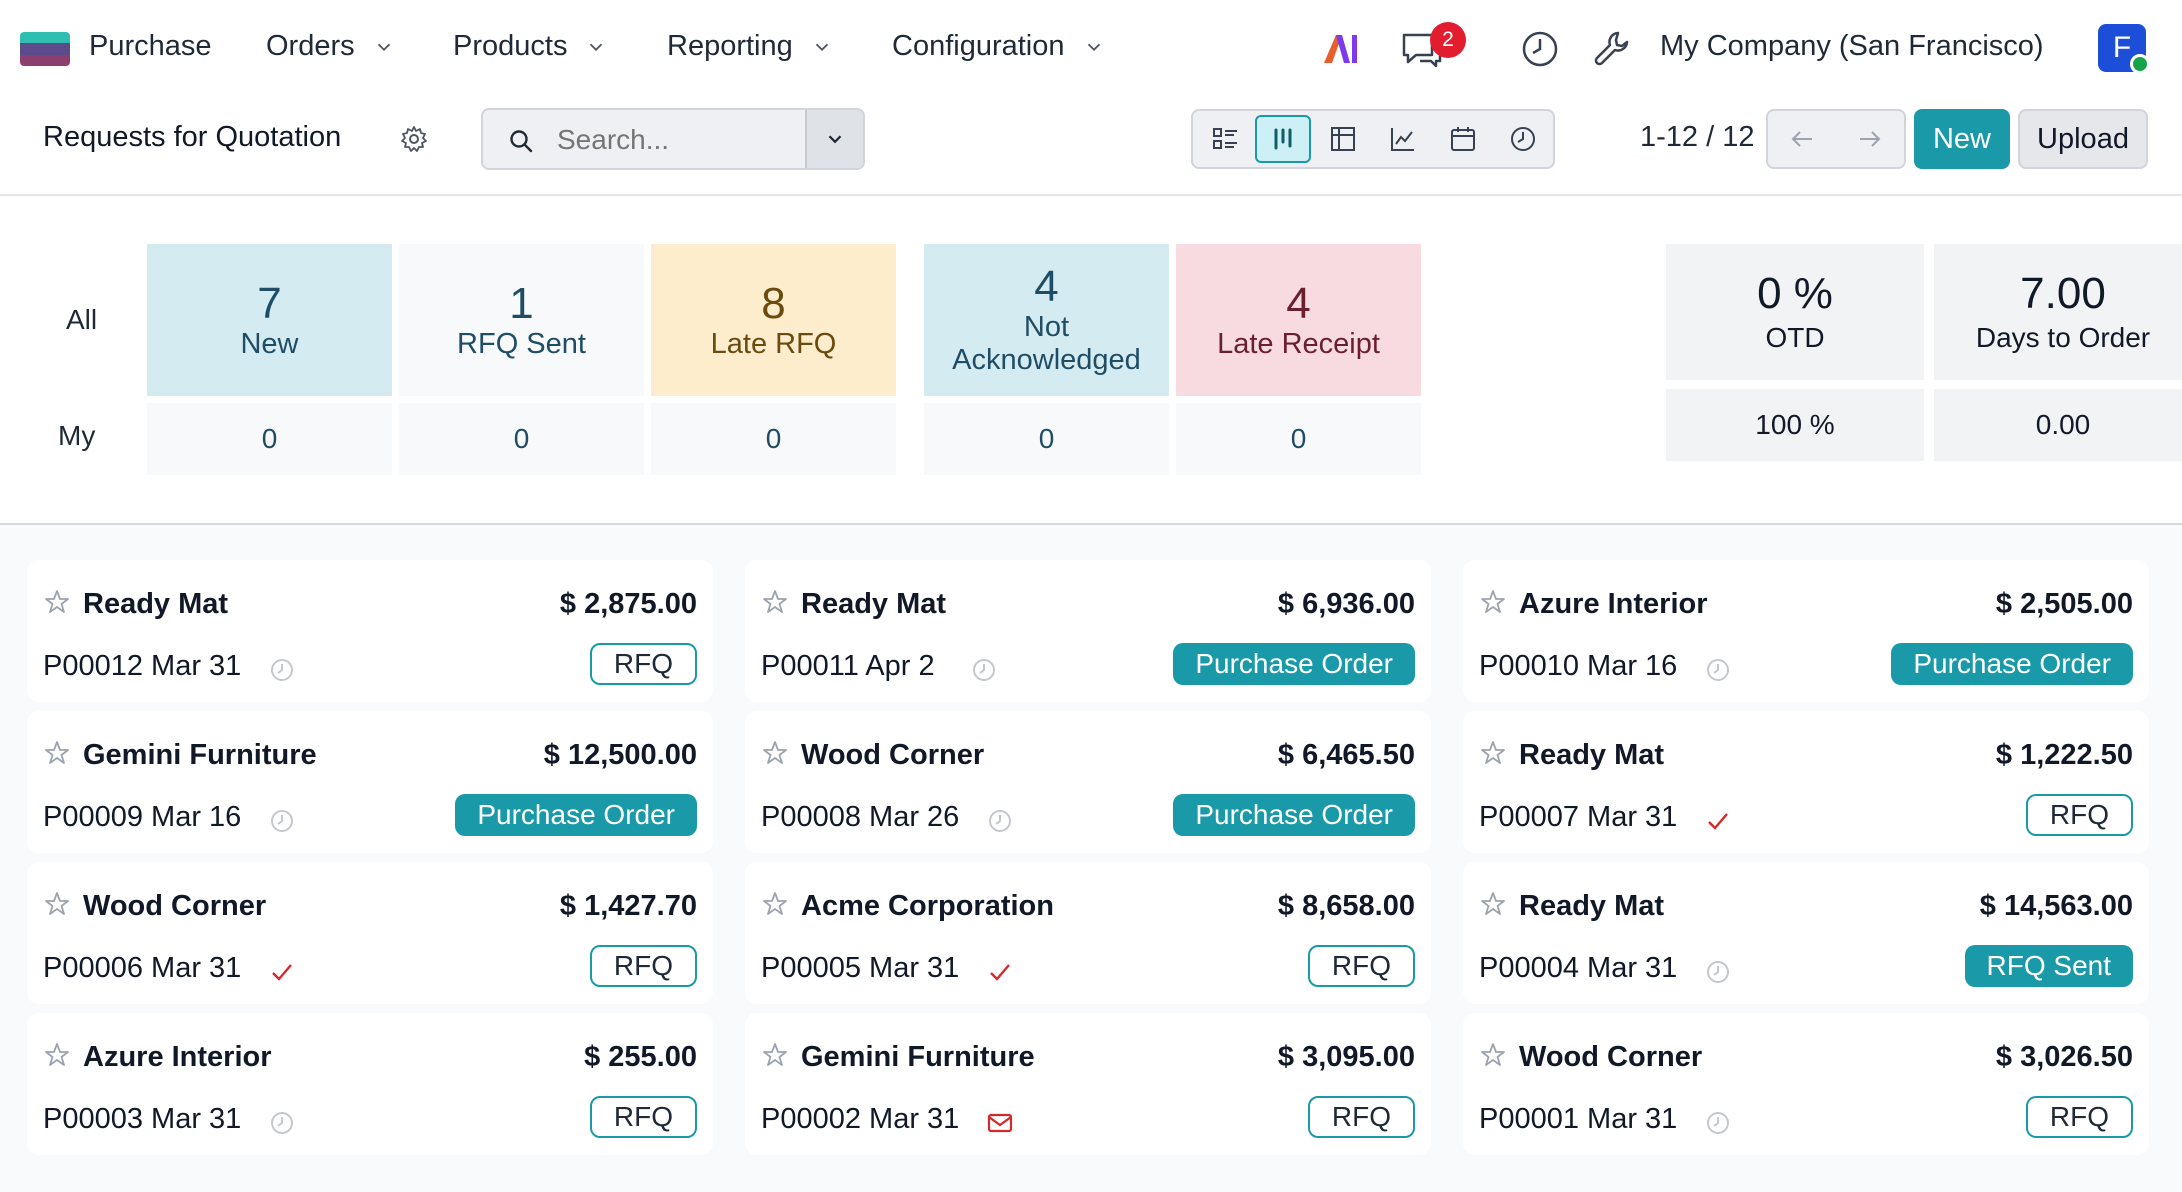 This screenshot has height=1192, width=2182. I want to click on list-view-button, so click(1225, 139).